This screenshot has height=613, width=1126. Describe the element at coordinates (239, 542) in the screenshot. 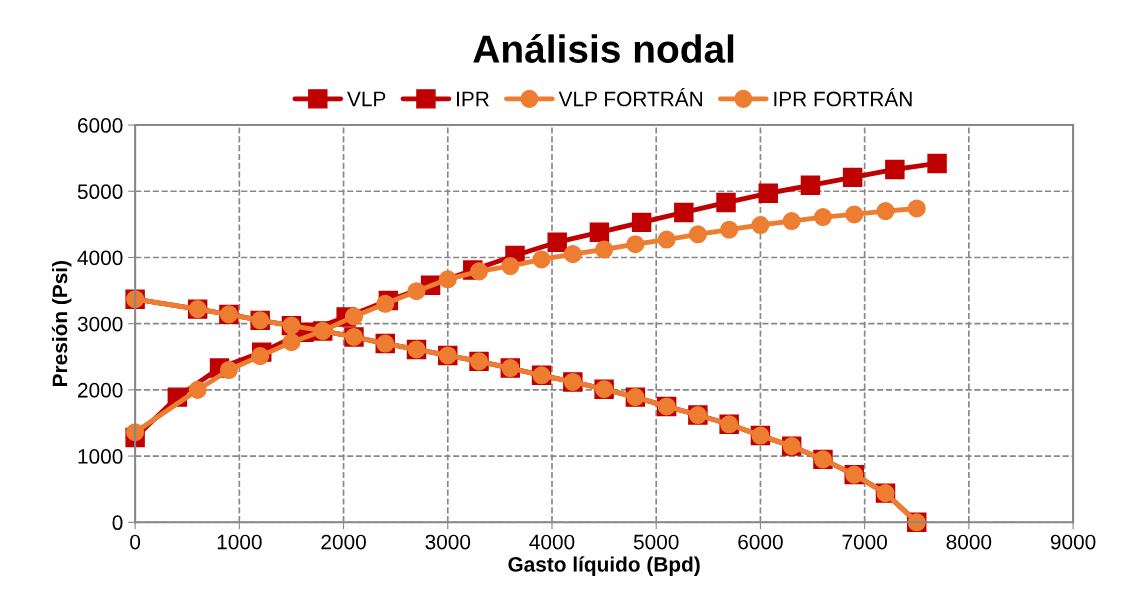

I see `x-tick-label: 1000` at that location.